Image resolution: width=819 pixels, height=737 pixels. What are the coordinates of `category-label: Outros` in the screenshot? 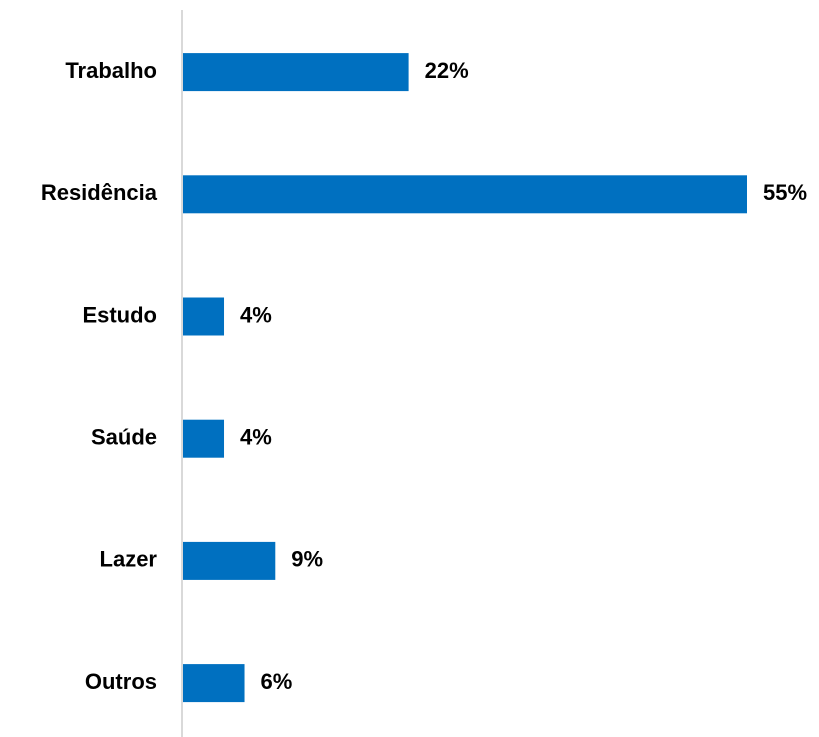 It's located at (121, 681).